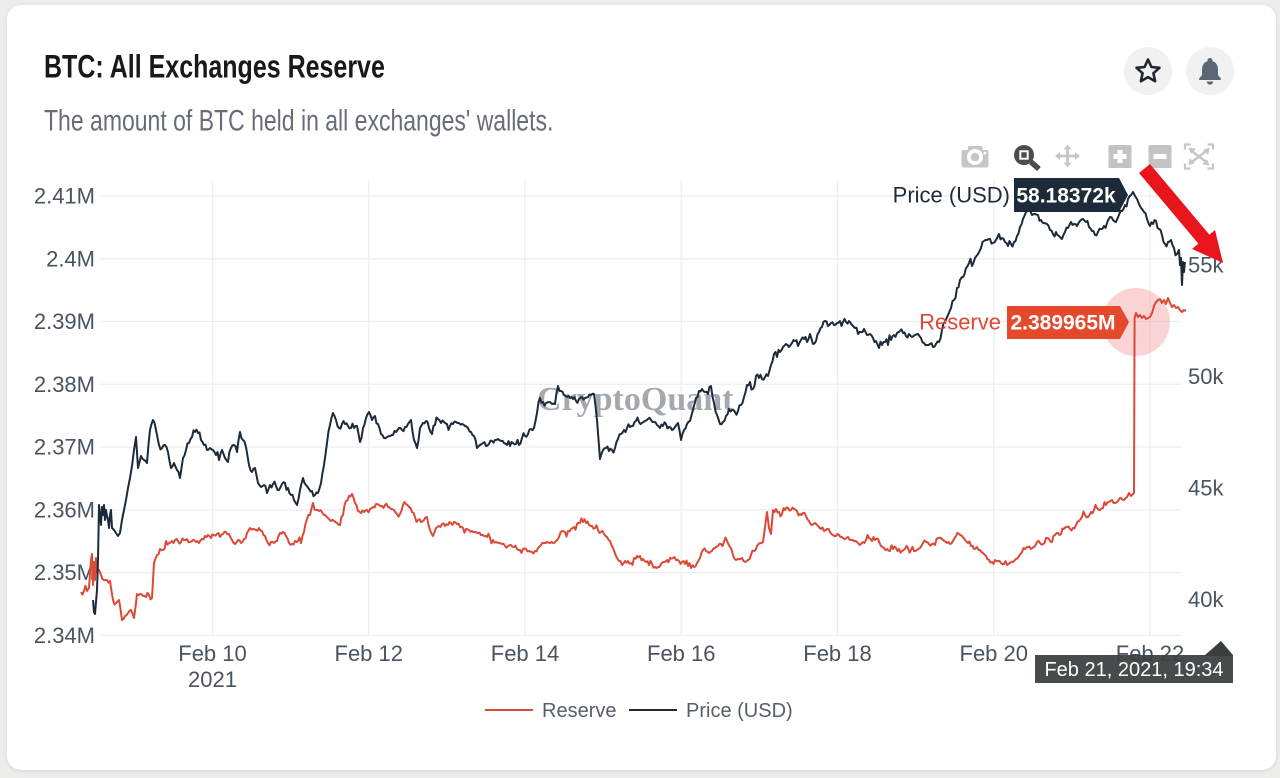  I want to click on svg-text: 50k, so click(1206, 376).